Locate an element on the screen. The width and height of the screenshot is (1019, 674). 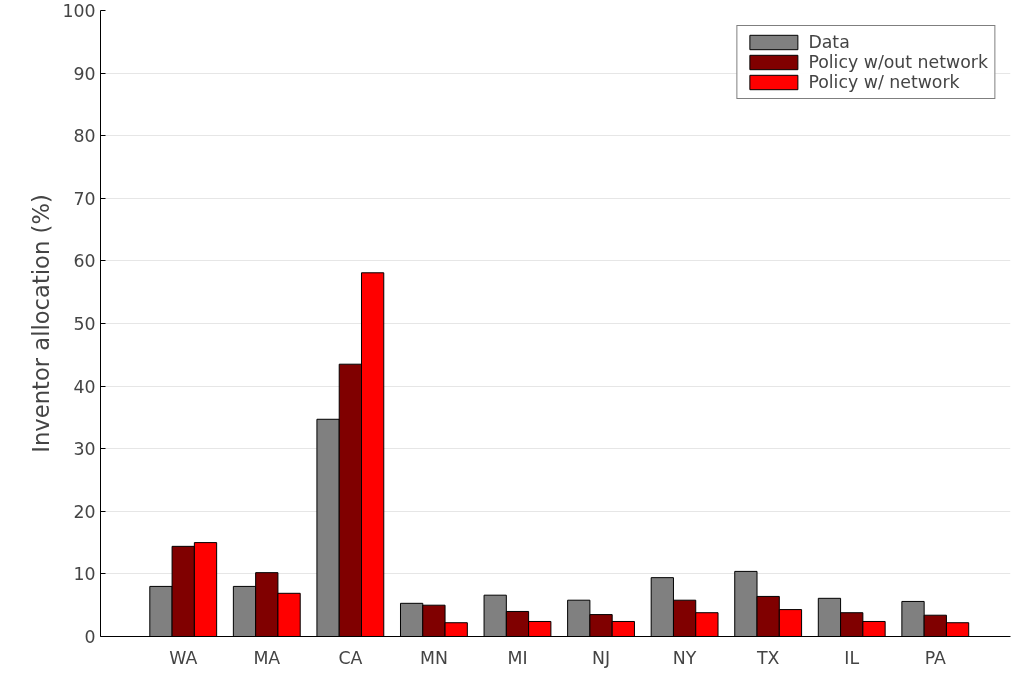
legend-label: Data is located at coordinates (829, 42).